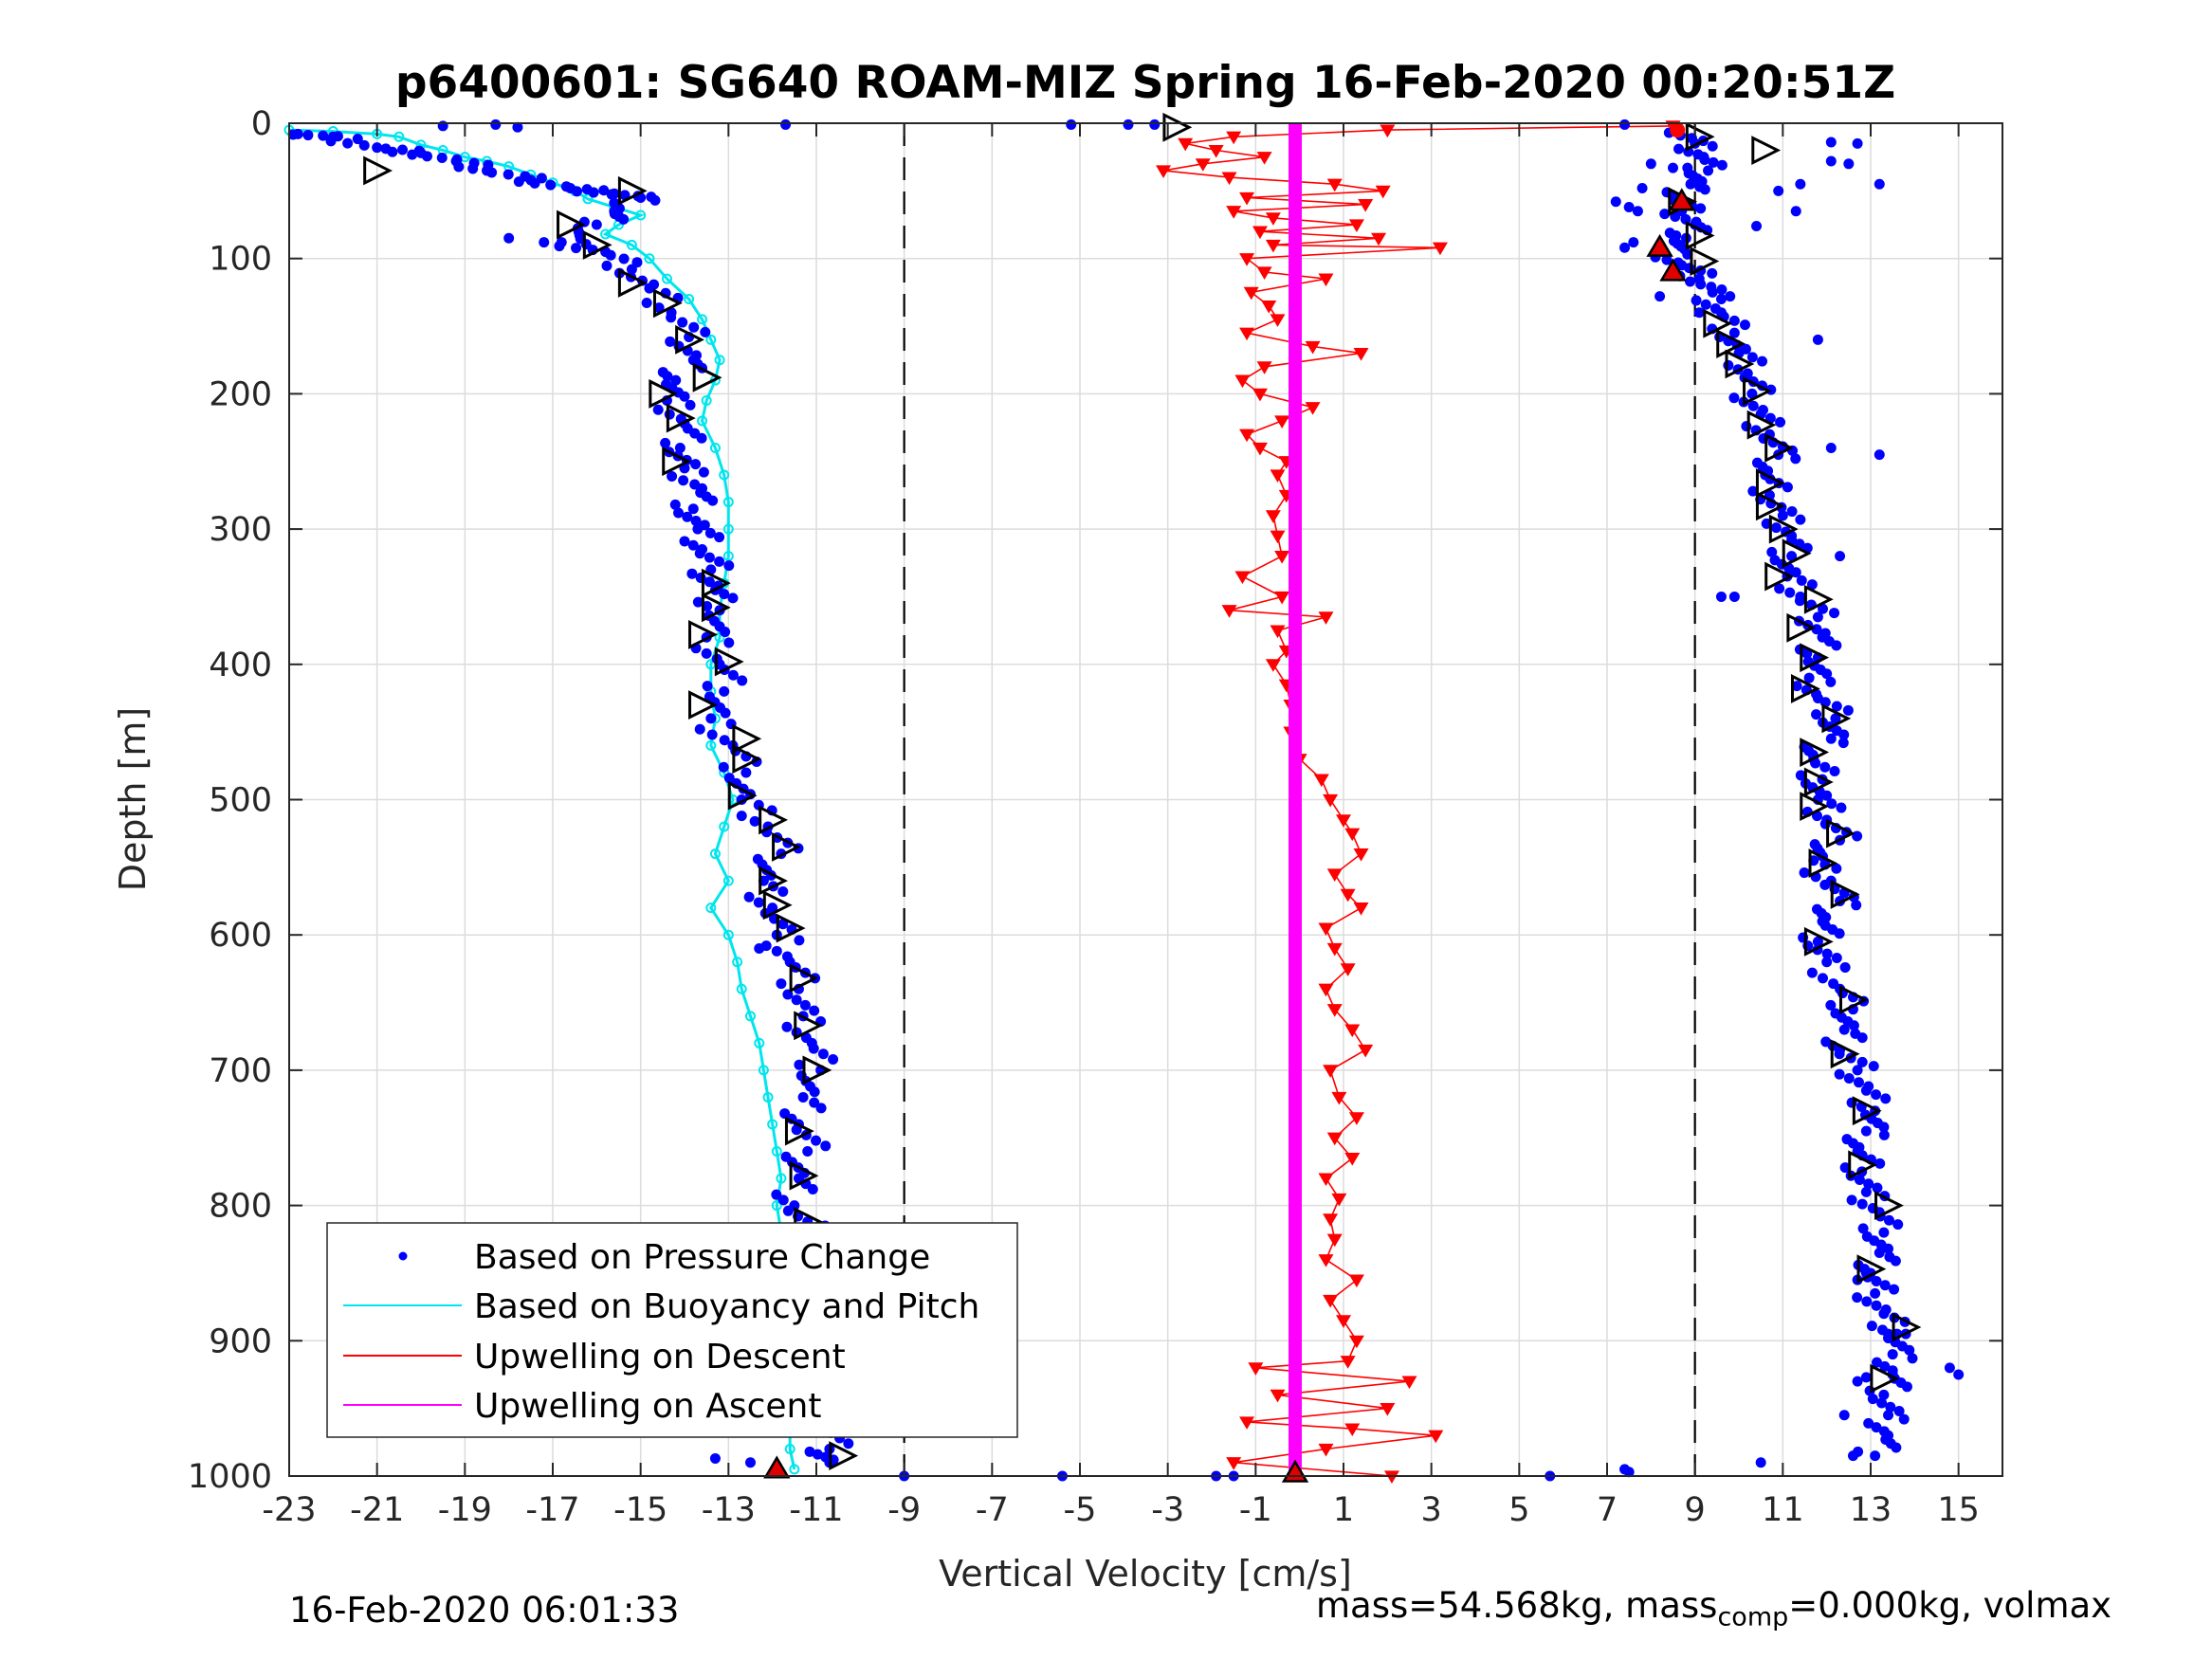 The image size is (2212, 1659). What do you see at coordinates (289, 1510) in the screenshot?
I see `x-tick-label: -23` at bounding box center [289, 1510].